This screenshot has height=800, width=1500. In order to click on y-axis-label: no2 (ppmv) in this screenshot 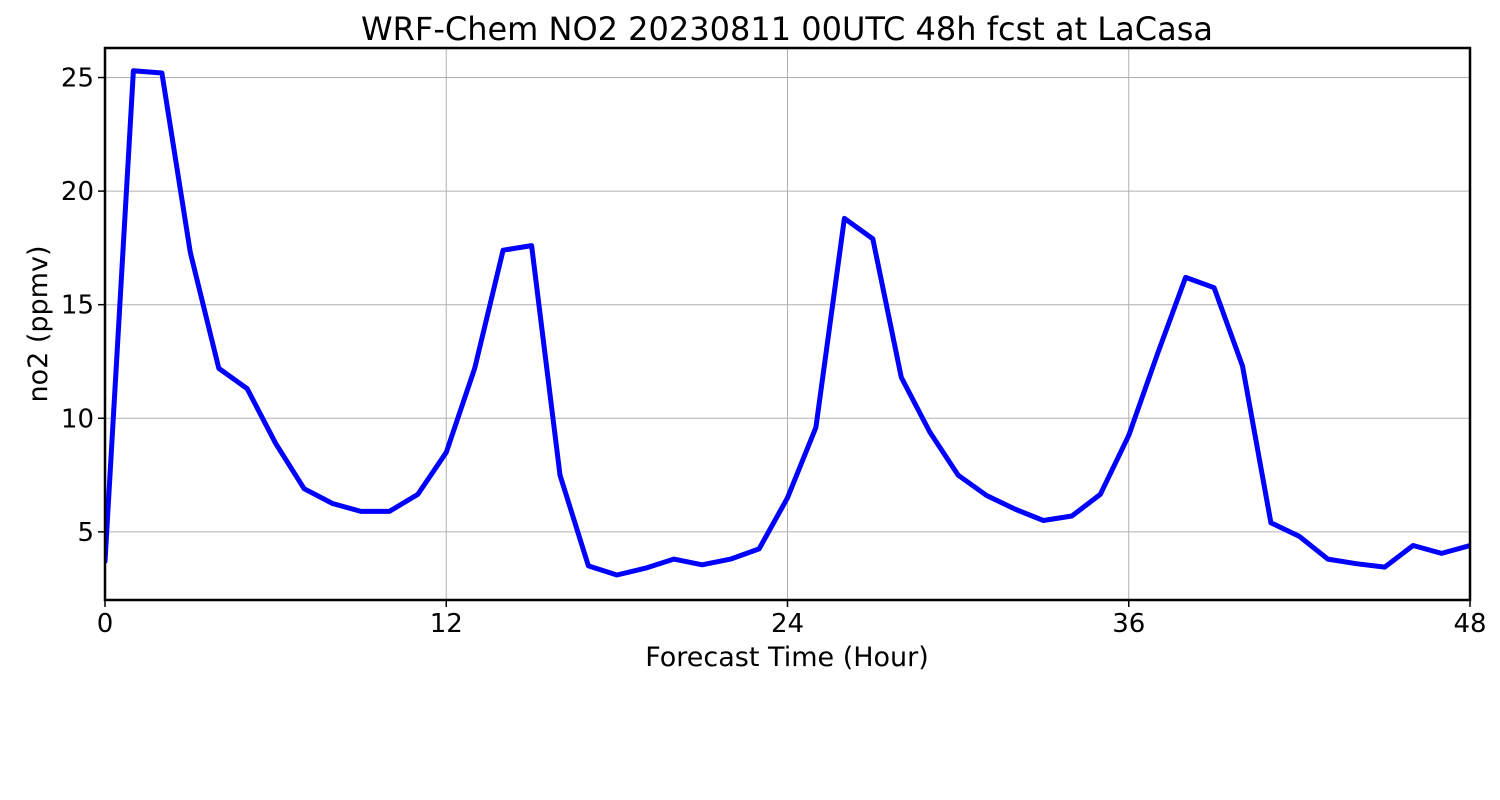, I will do `click(38, 323)`.